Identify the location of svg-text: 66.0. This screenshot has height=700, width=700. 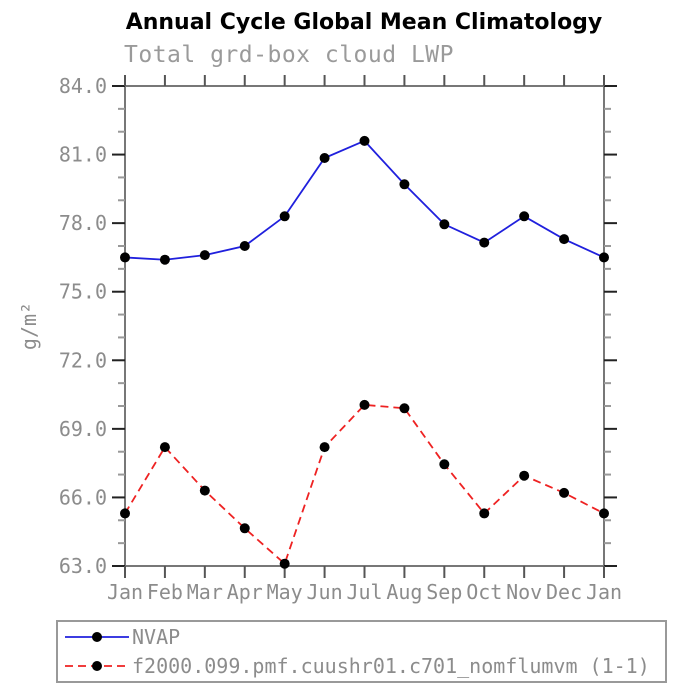
(83, 497).